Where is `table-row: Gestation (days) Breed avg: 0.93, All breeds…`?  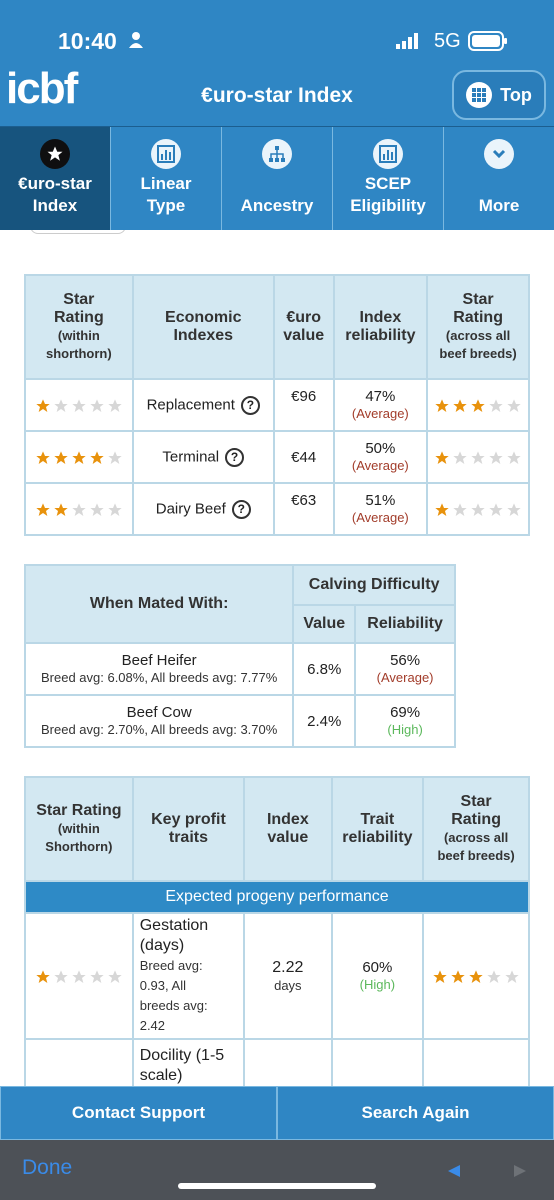 table-row: Gestation (days) Breed avg: 0.93, All breeds… is located at coordinates (277, 976).